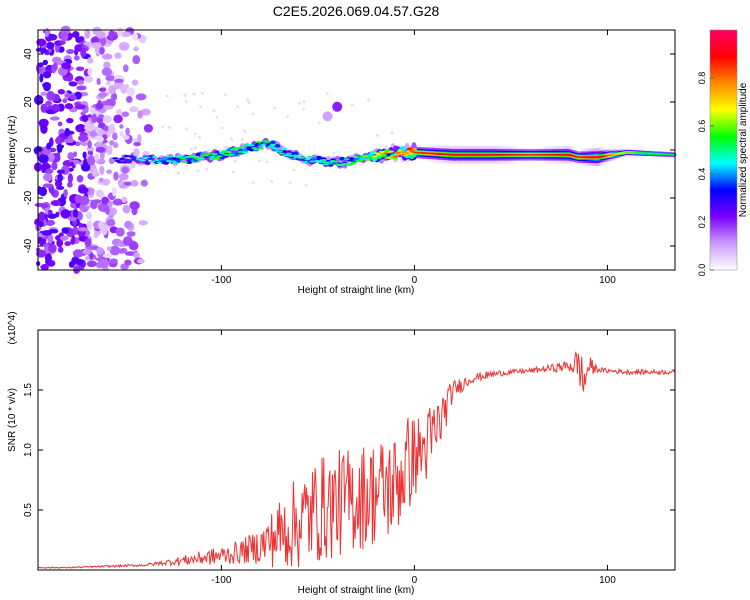  What do you see at coordinates (12, 150) in the screenshot?
I see `spectrogram-y-label: Frequency (Hz)` at bounding box center [12, 150].